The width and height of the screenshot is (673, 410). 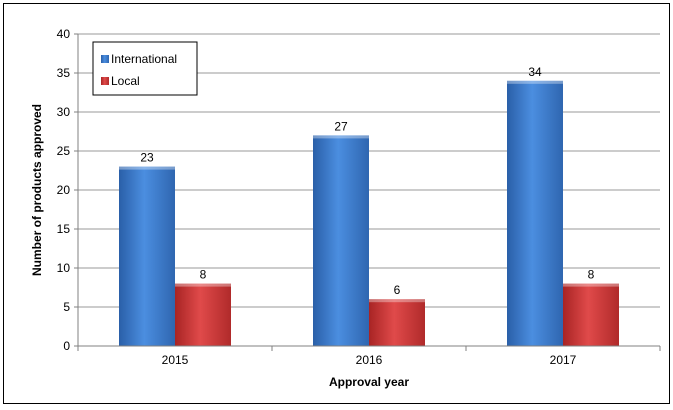 I want to click on x-tick-label: 2016, so click(x=369, y=360).